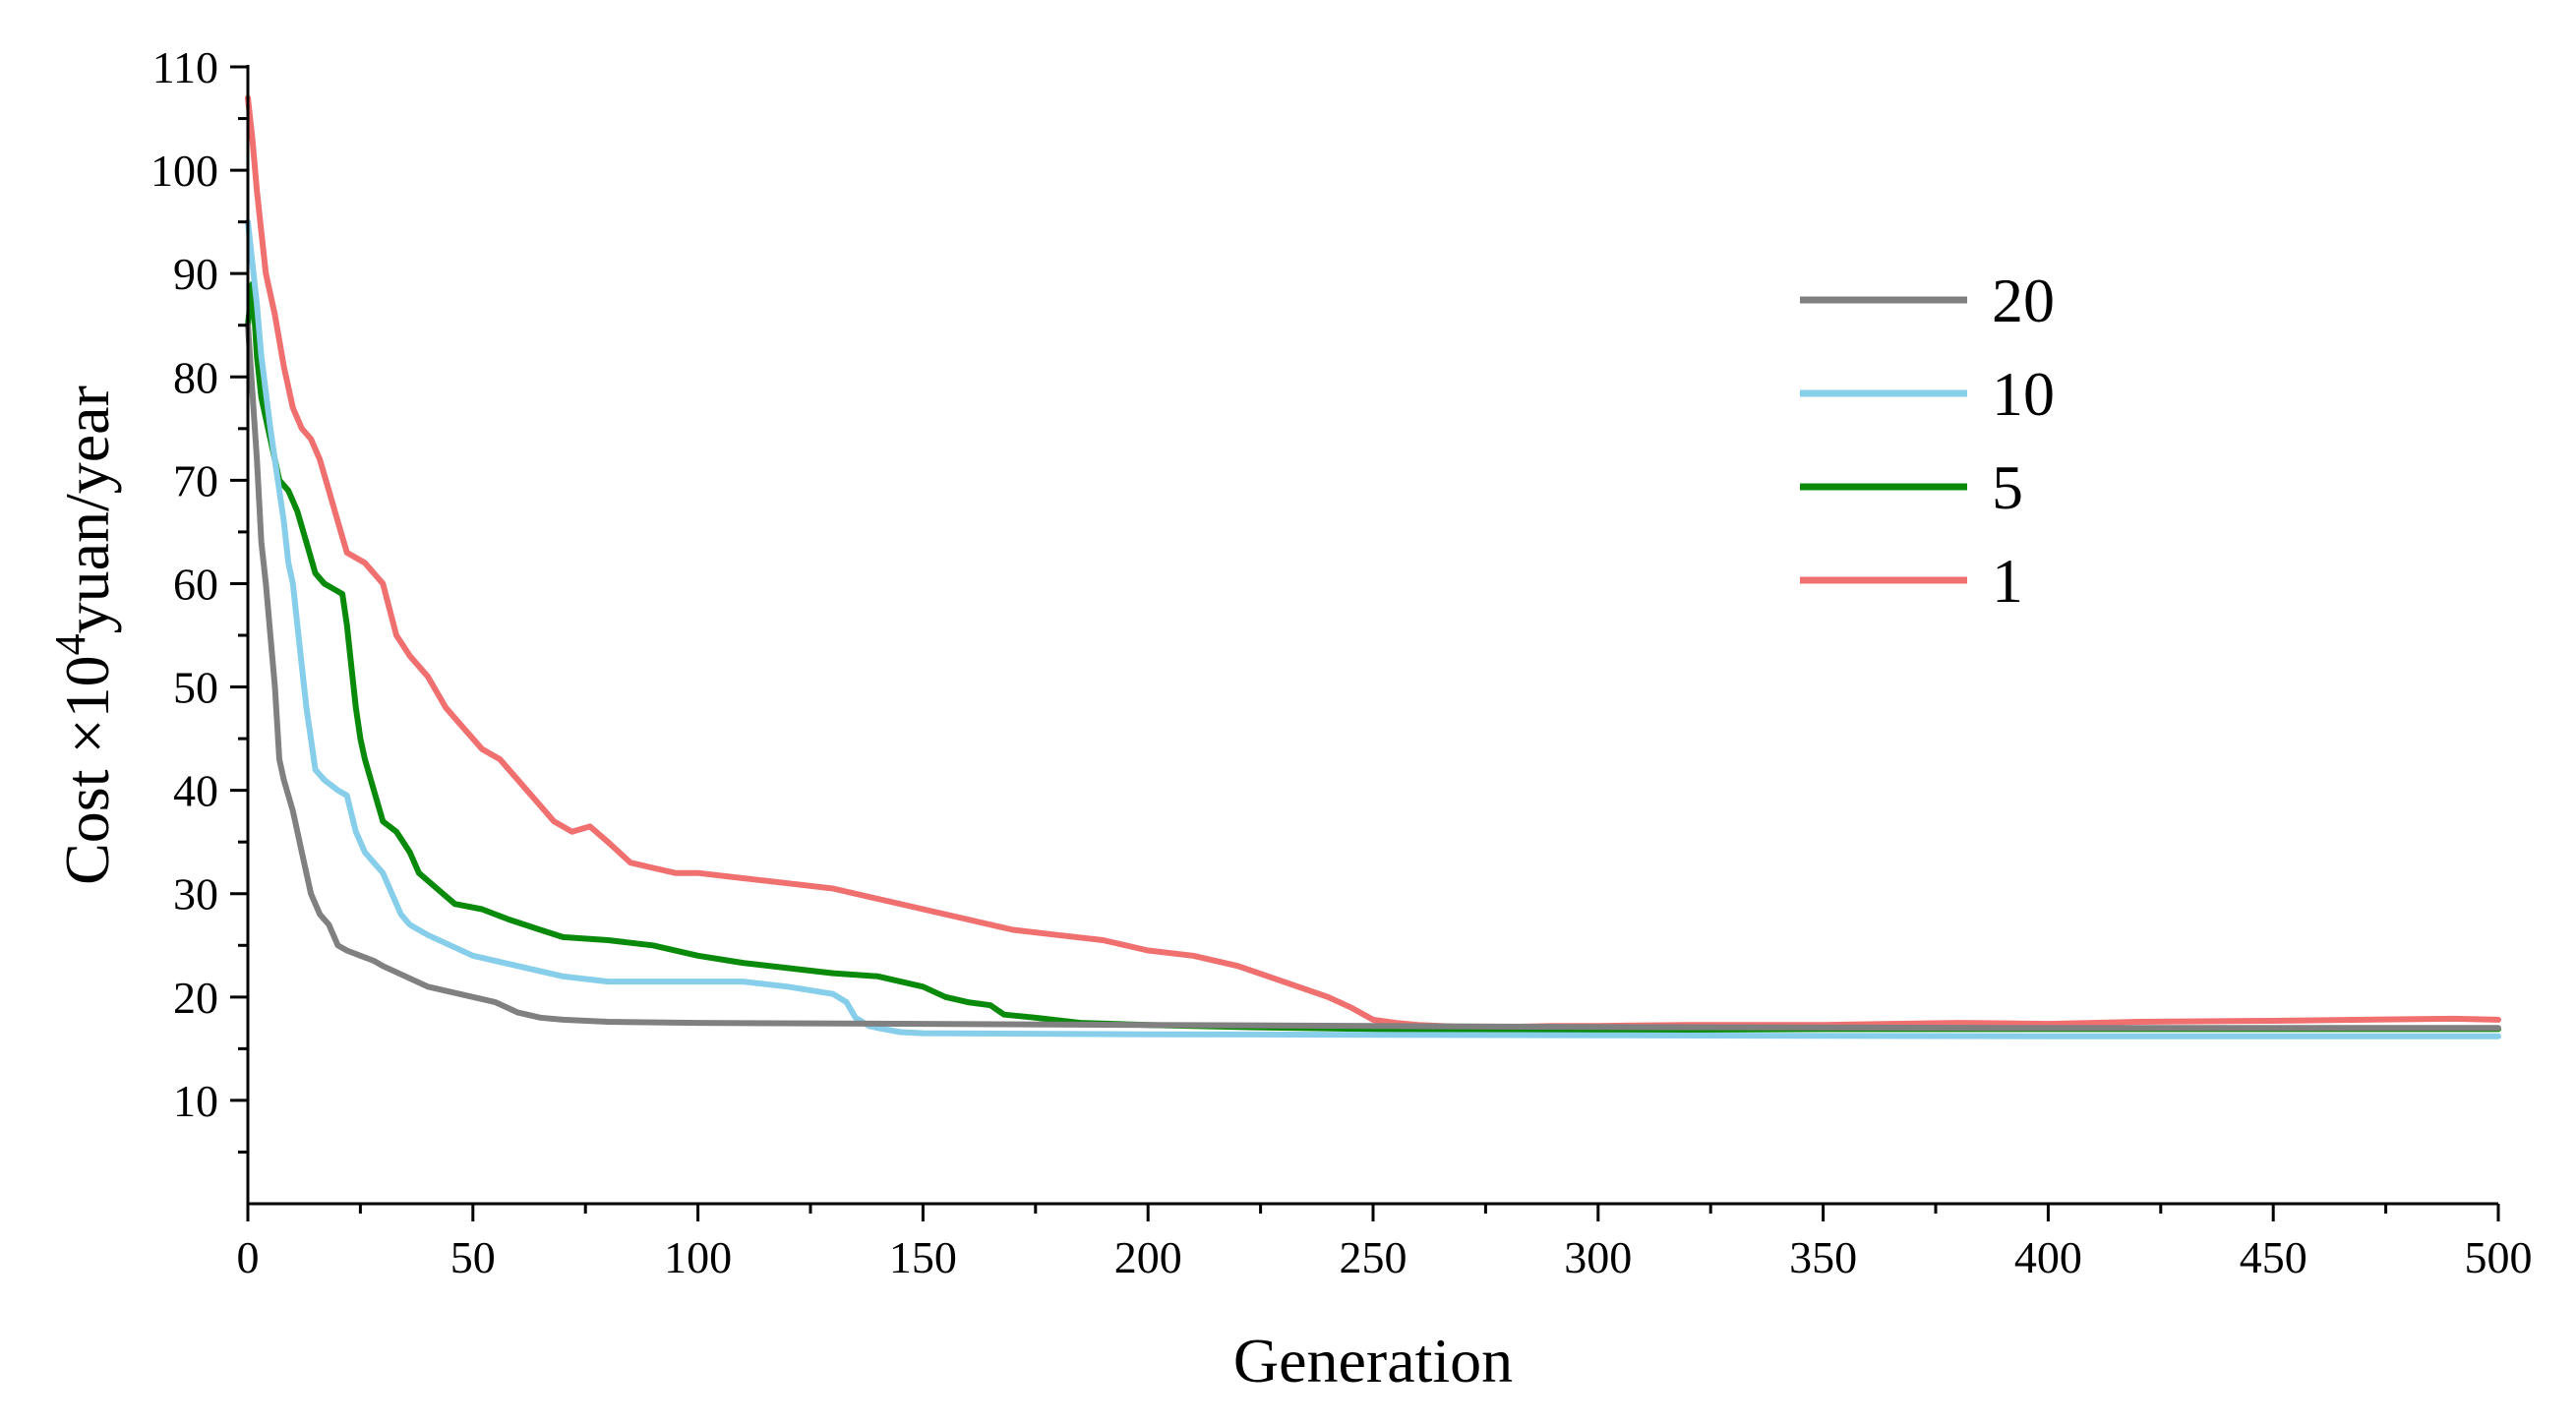  I want to click on y-tick-label: 50, so click(195, 688).